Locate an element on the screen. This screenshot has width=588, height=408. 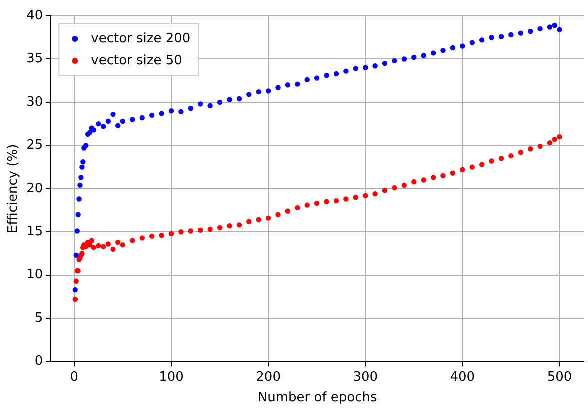
y-tick-label: 0 is located at coordinates (39, 362).